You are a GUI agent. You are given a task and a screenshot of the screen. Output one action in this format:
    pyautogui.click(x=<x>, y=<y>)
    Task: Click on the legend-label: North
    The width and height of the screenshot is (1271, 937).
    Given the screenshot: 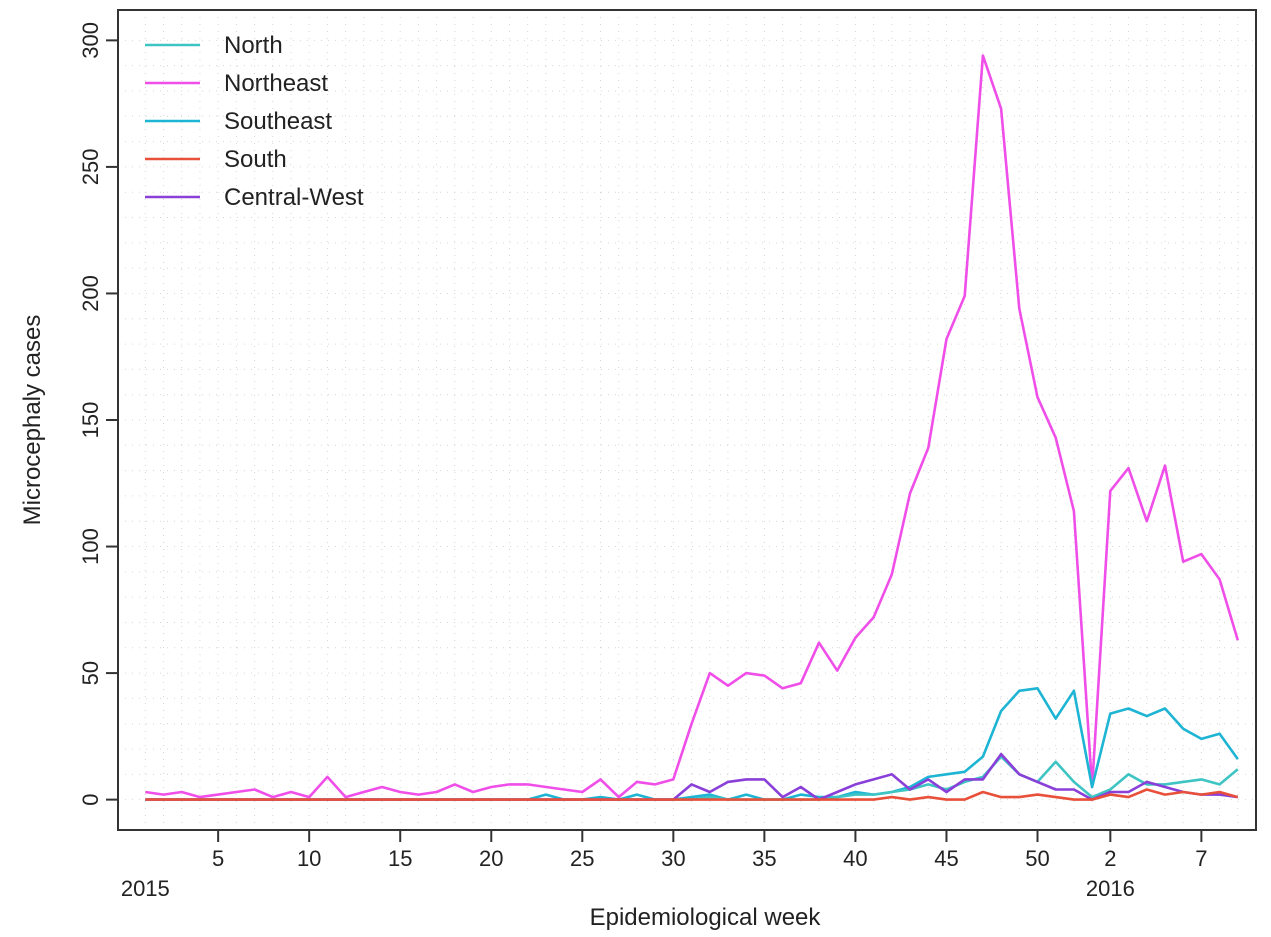 What is the action you would take?
    pyautogui.click(x=253, y=45)
    